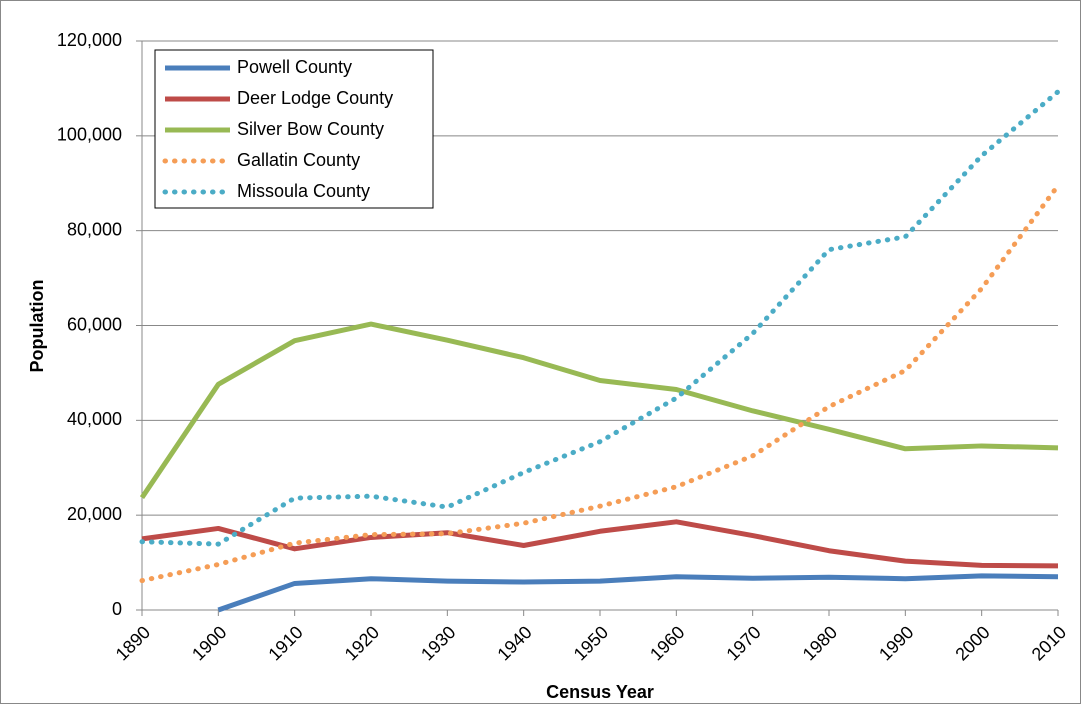  What do you see at coordinates (89, 135) in the screenshot?
I see `y-tick-label: 100,000` at bounding box center [89, 135].